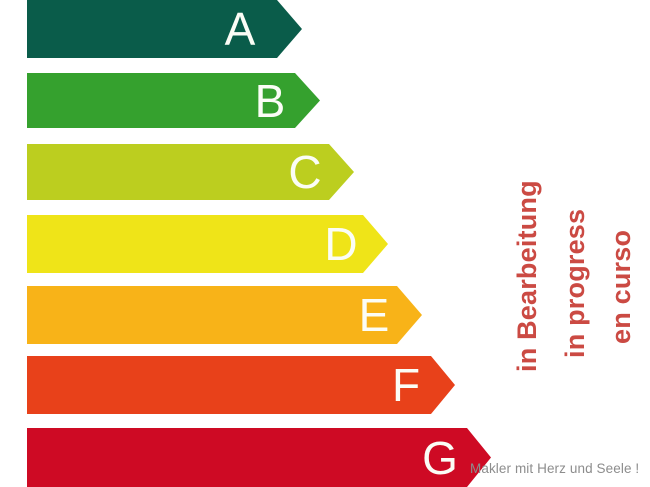 This screenshot has width=650, height=487. I want to click on energy-class-bar-f: F, so click(241, 385).